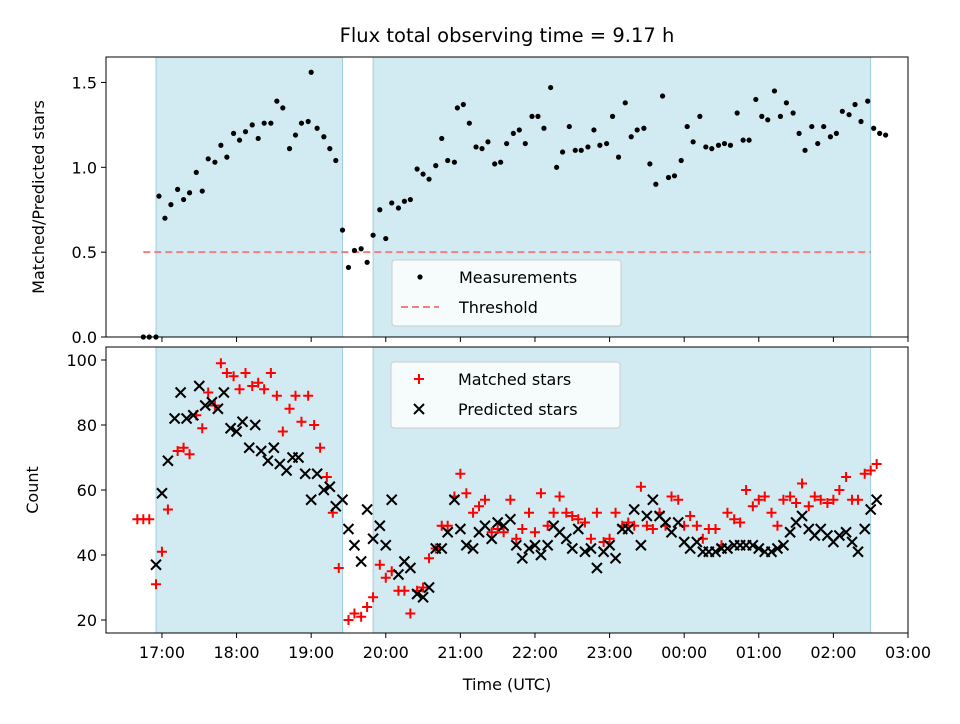  Describe the element at coordinates (87, 425) in the screenshot. I see `y-tick-label: 80` at that location.